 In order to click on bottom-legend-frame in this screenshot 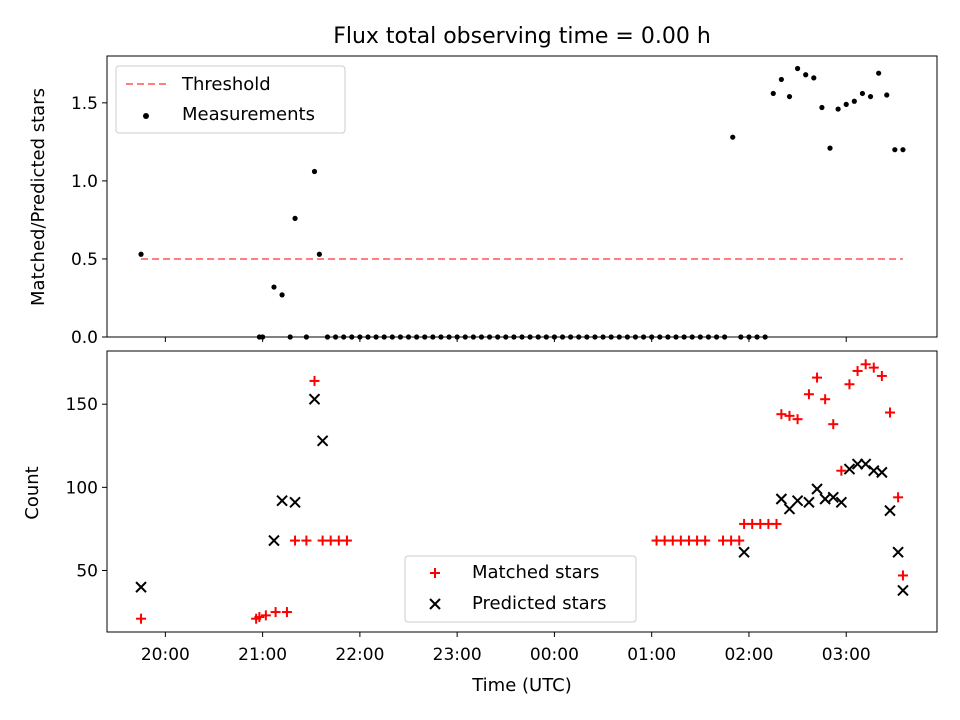, I will do `click(520, 589)`.